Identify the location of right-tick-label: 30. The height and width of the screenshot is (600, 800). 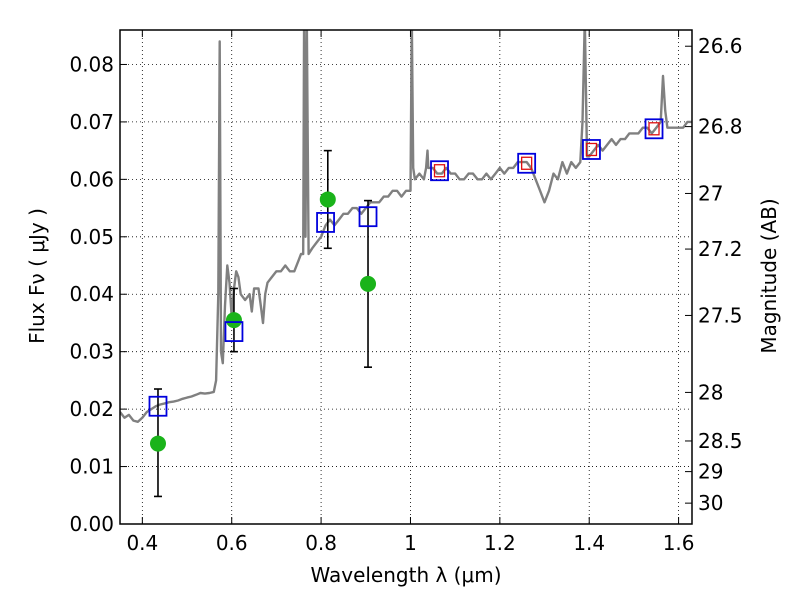
(710, 503).